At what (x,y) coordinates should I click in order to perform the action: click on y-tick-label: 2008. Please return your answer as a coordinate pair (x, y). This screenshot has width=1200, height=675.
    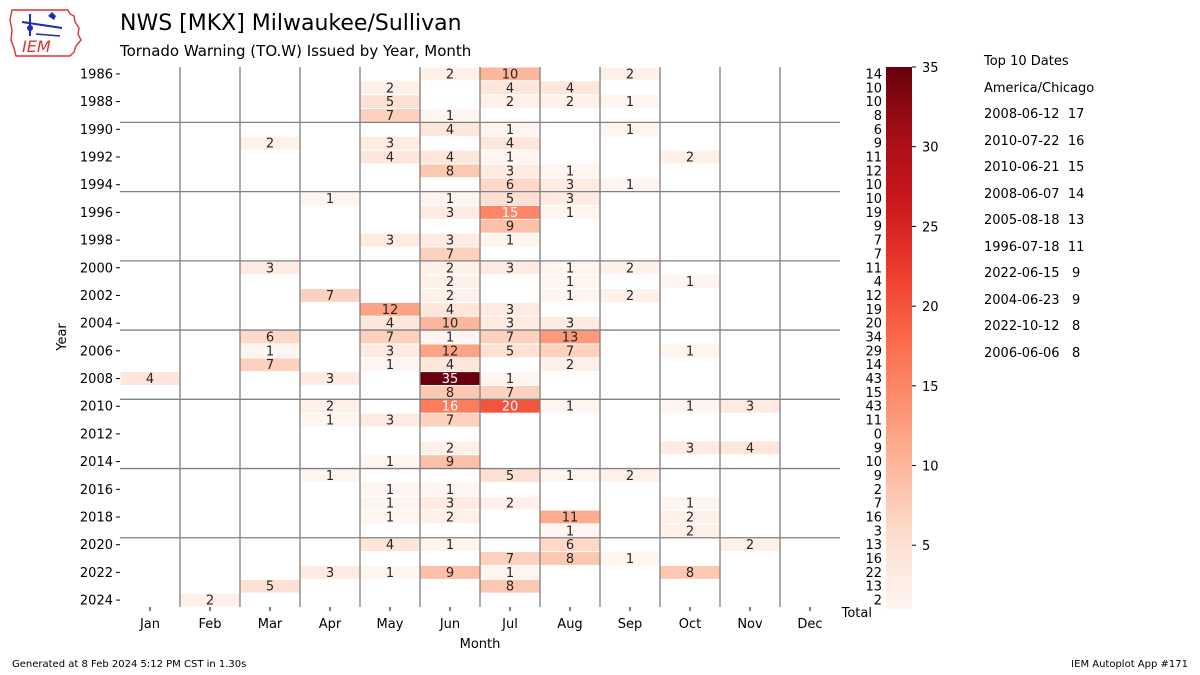
    Looking at the image, I should click on (96, 379).